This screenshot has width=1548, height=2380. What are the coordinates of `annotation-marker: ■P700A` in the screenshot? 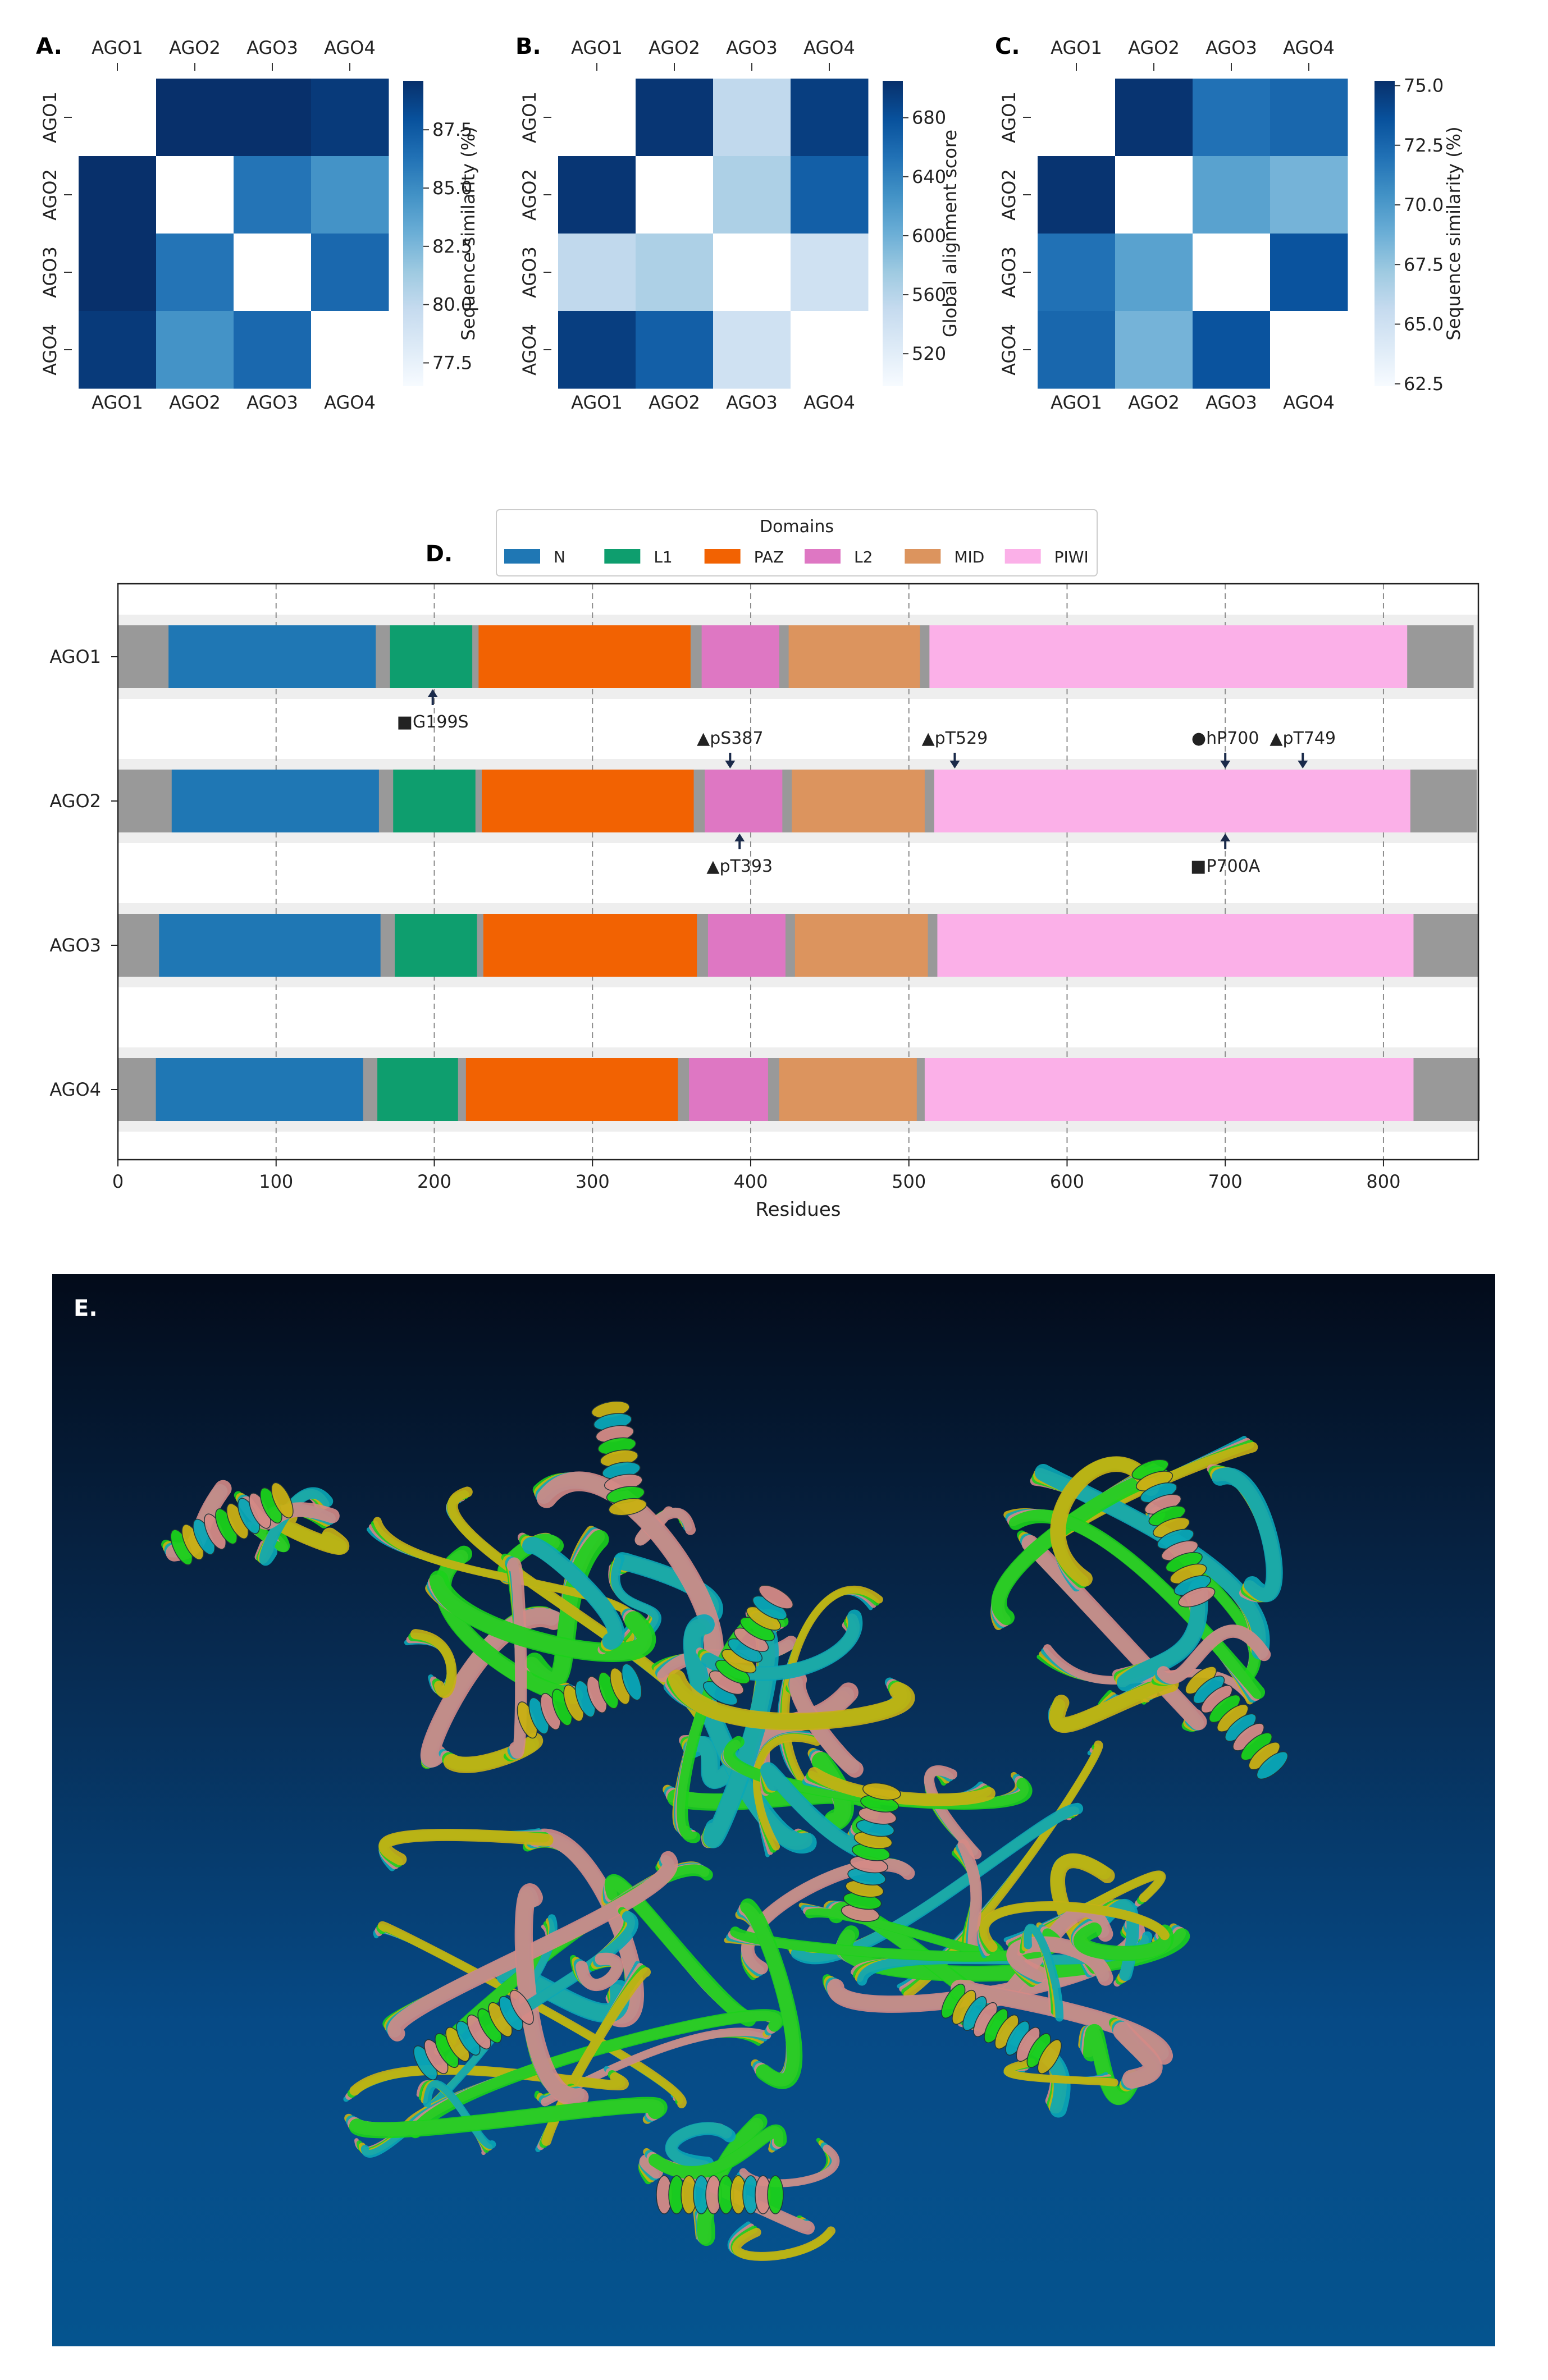 It's located at (1225, 855).